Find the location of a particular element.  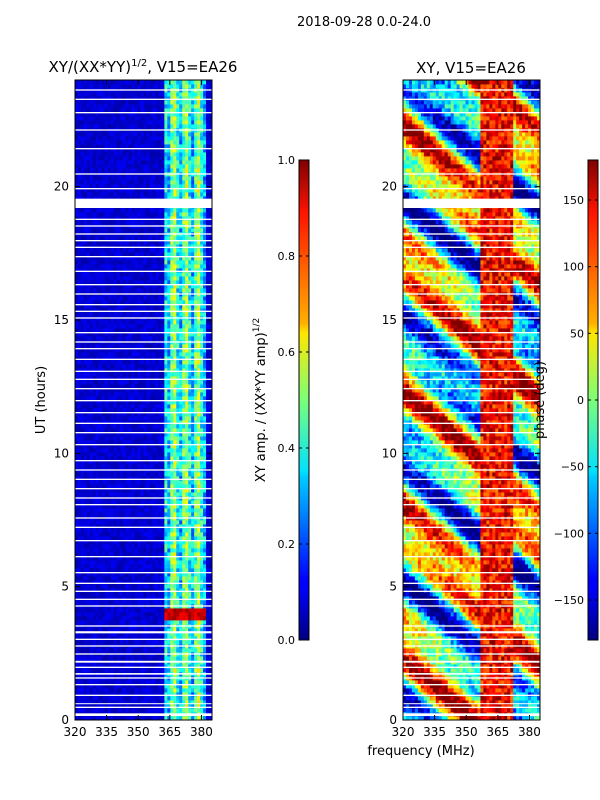

x-tick-label: 320 is located at coordinates (403, 732).